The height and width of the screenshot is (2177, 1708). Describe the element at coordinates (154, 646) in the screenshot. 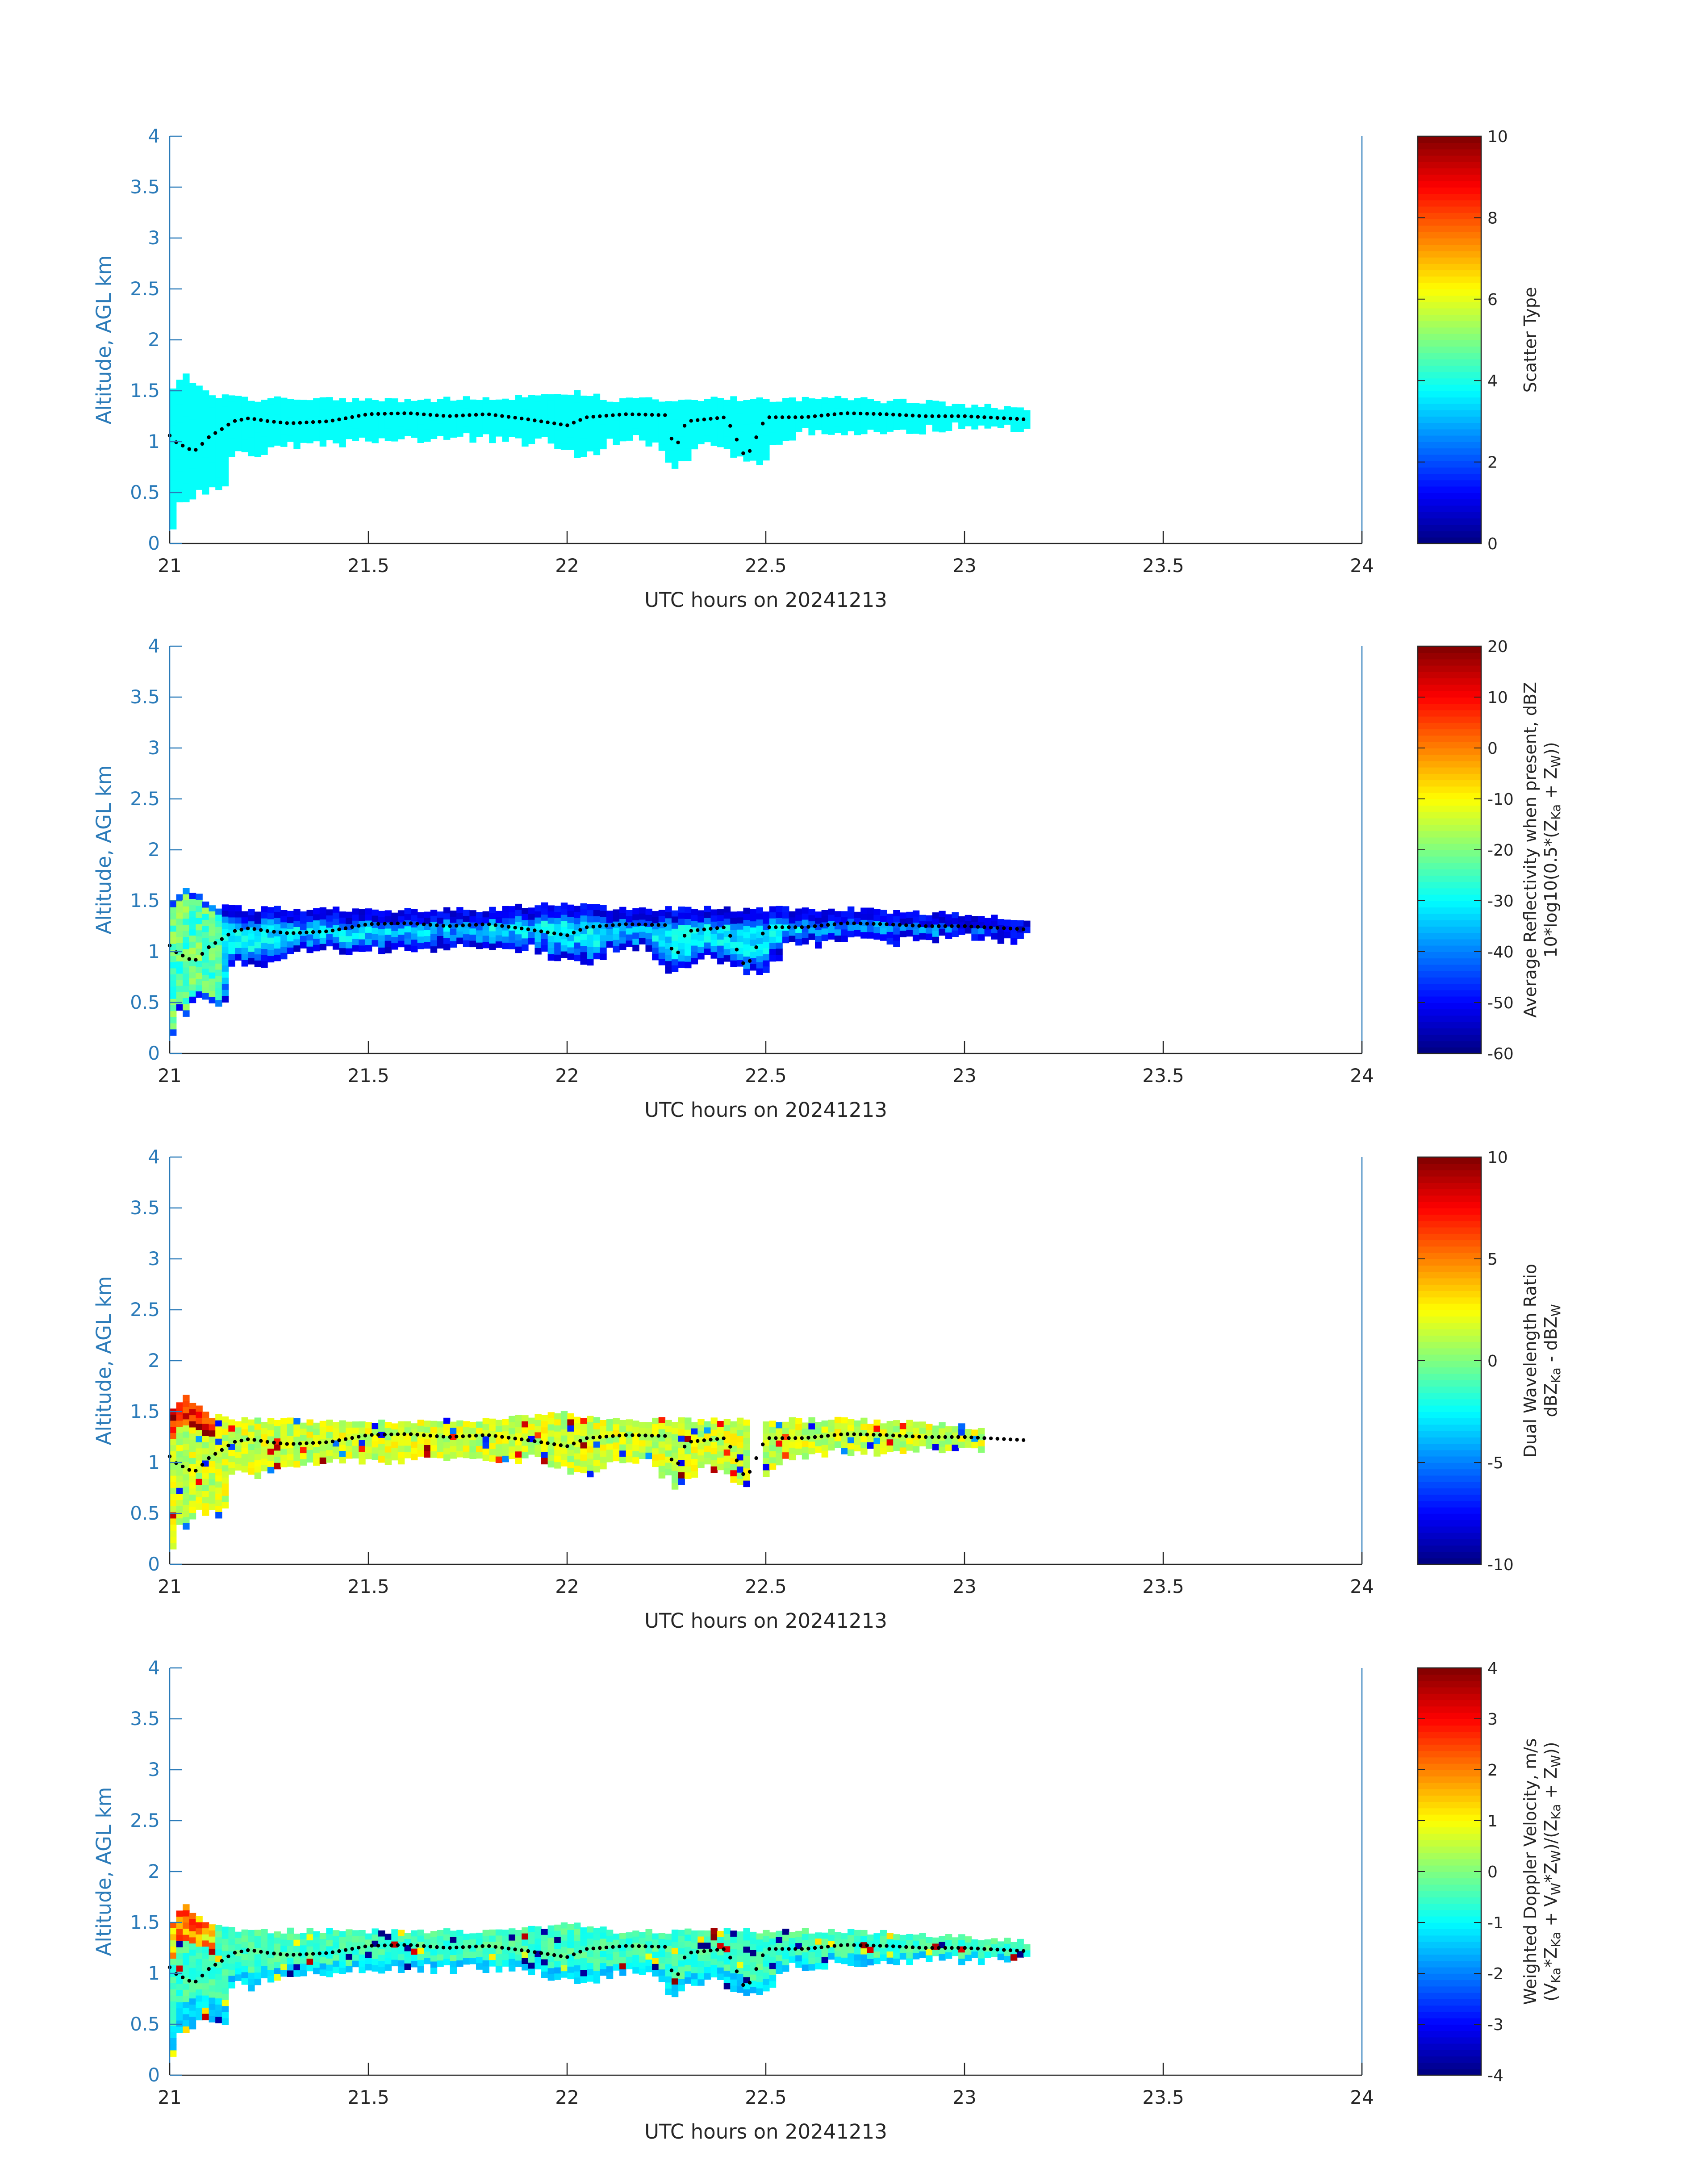

I see `y-tick-label: 4` at that location.